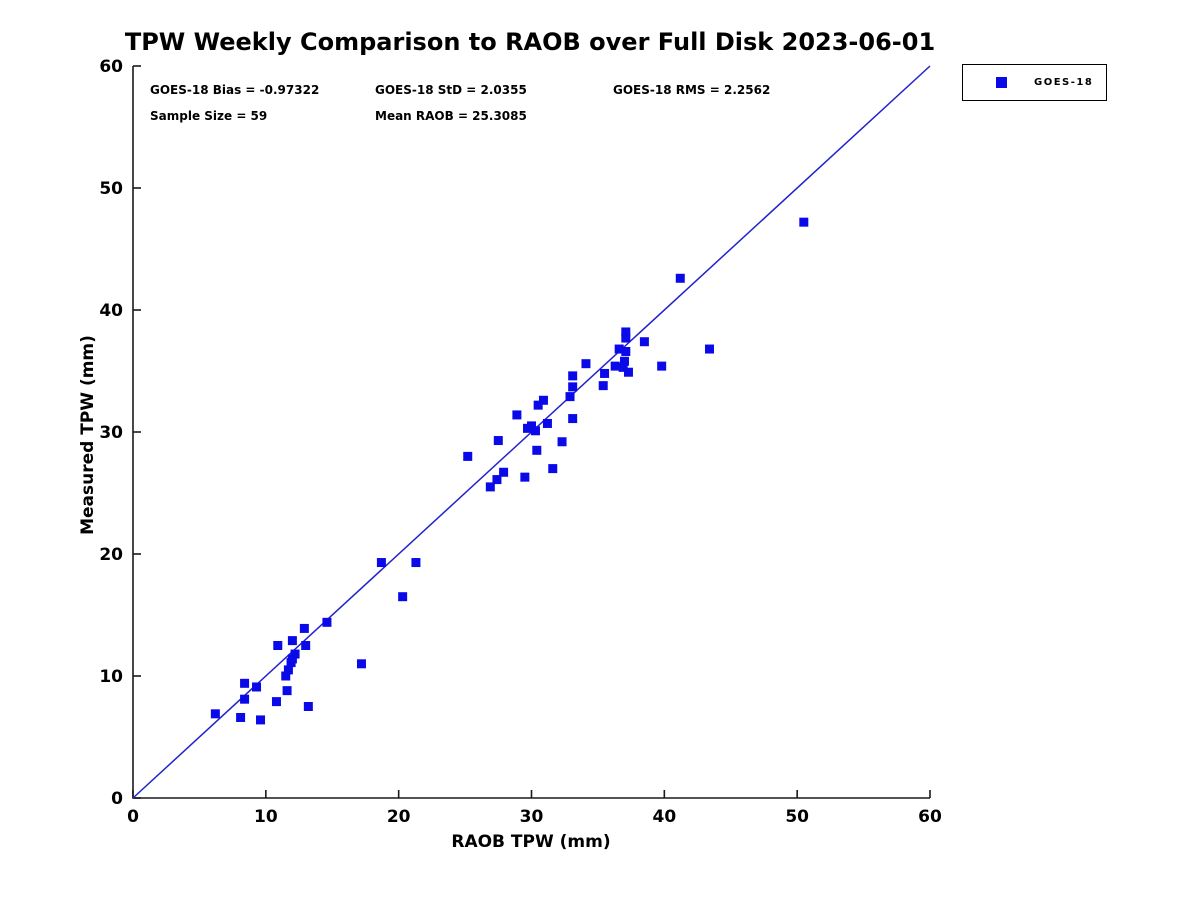  I want to click on y-axis-label: Measured TPW (mm), so click(88, 435).